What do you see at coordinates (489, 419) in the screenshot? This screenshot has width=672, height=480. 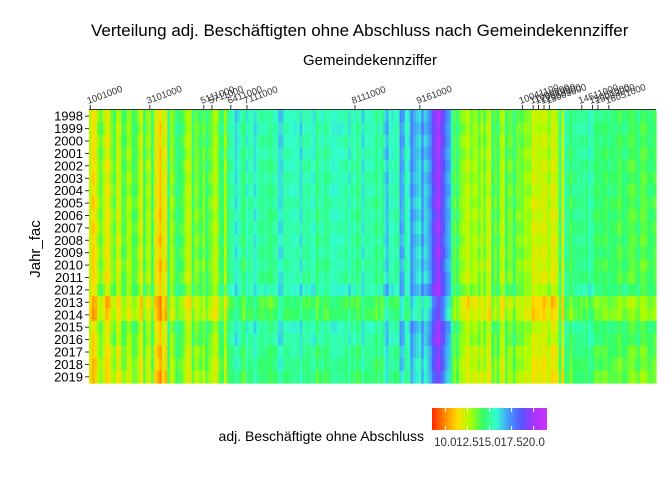 I see `legend-color-bar` at bounding box center [489, 419].